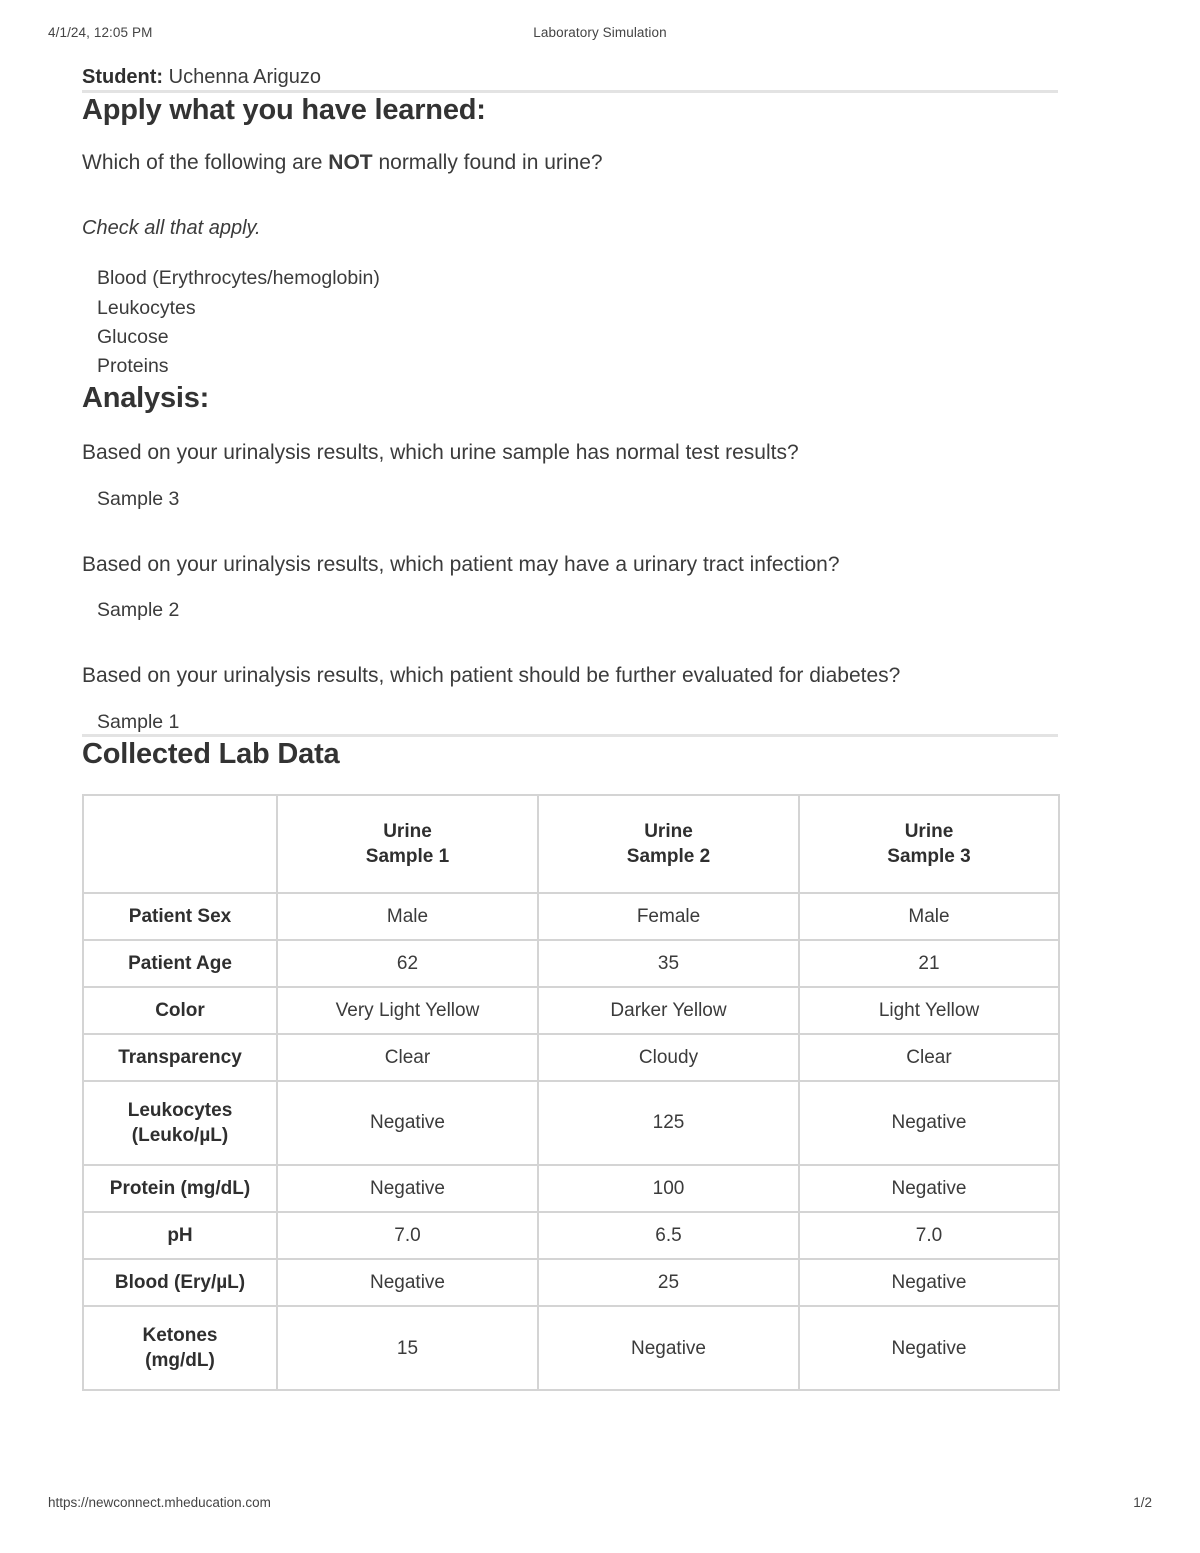 The height and width of the screenshot is (1553, 1200). I want to click on row-label: pH, so click(180, 1235).